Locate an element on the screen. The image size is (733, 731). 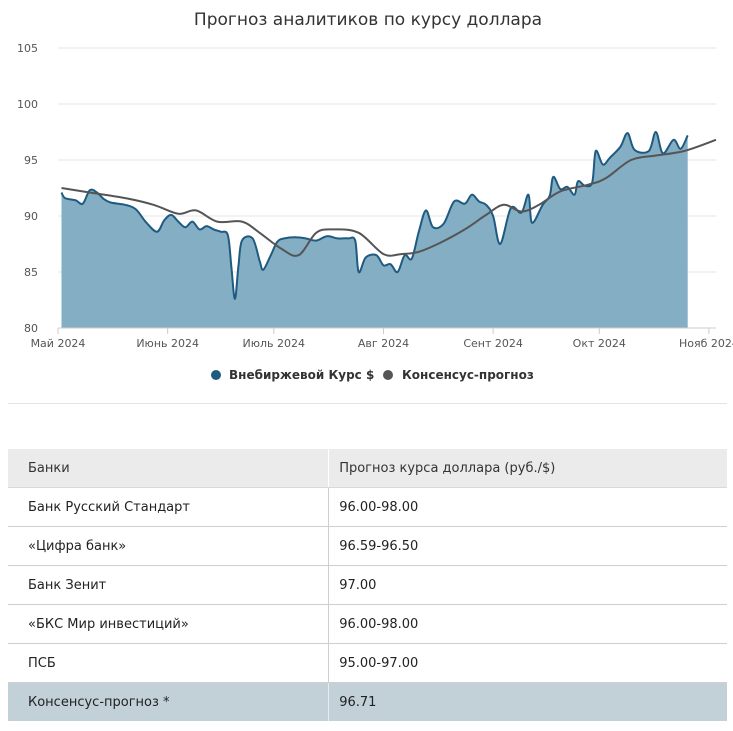
table-row-consensus: Консенсус-прогноз * 96.71 is located at coordinates (367, 701).